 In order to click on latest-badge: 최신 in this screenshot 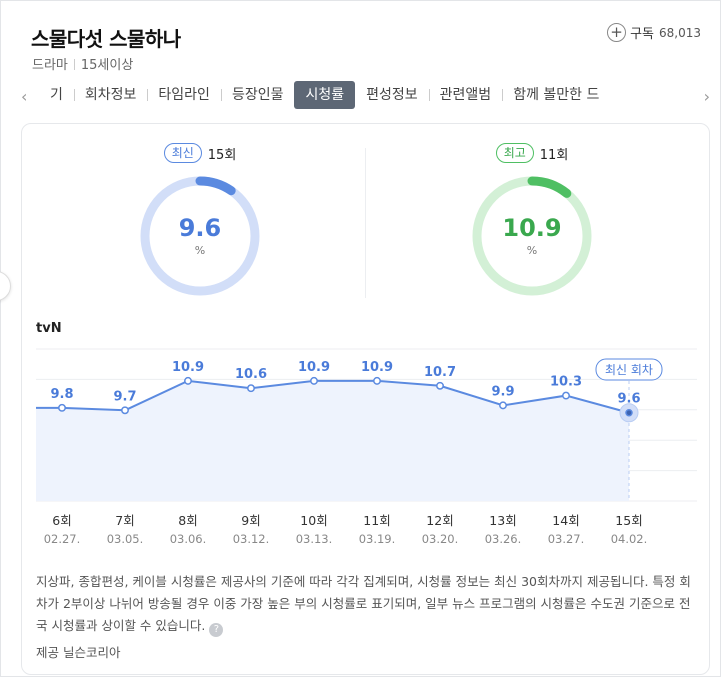, I will do `click(182, 153)`.